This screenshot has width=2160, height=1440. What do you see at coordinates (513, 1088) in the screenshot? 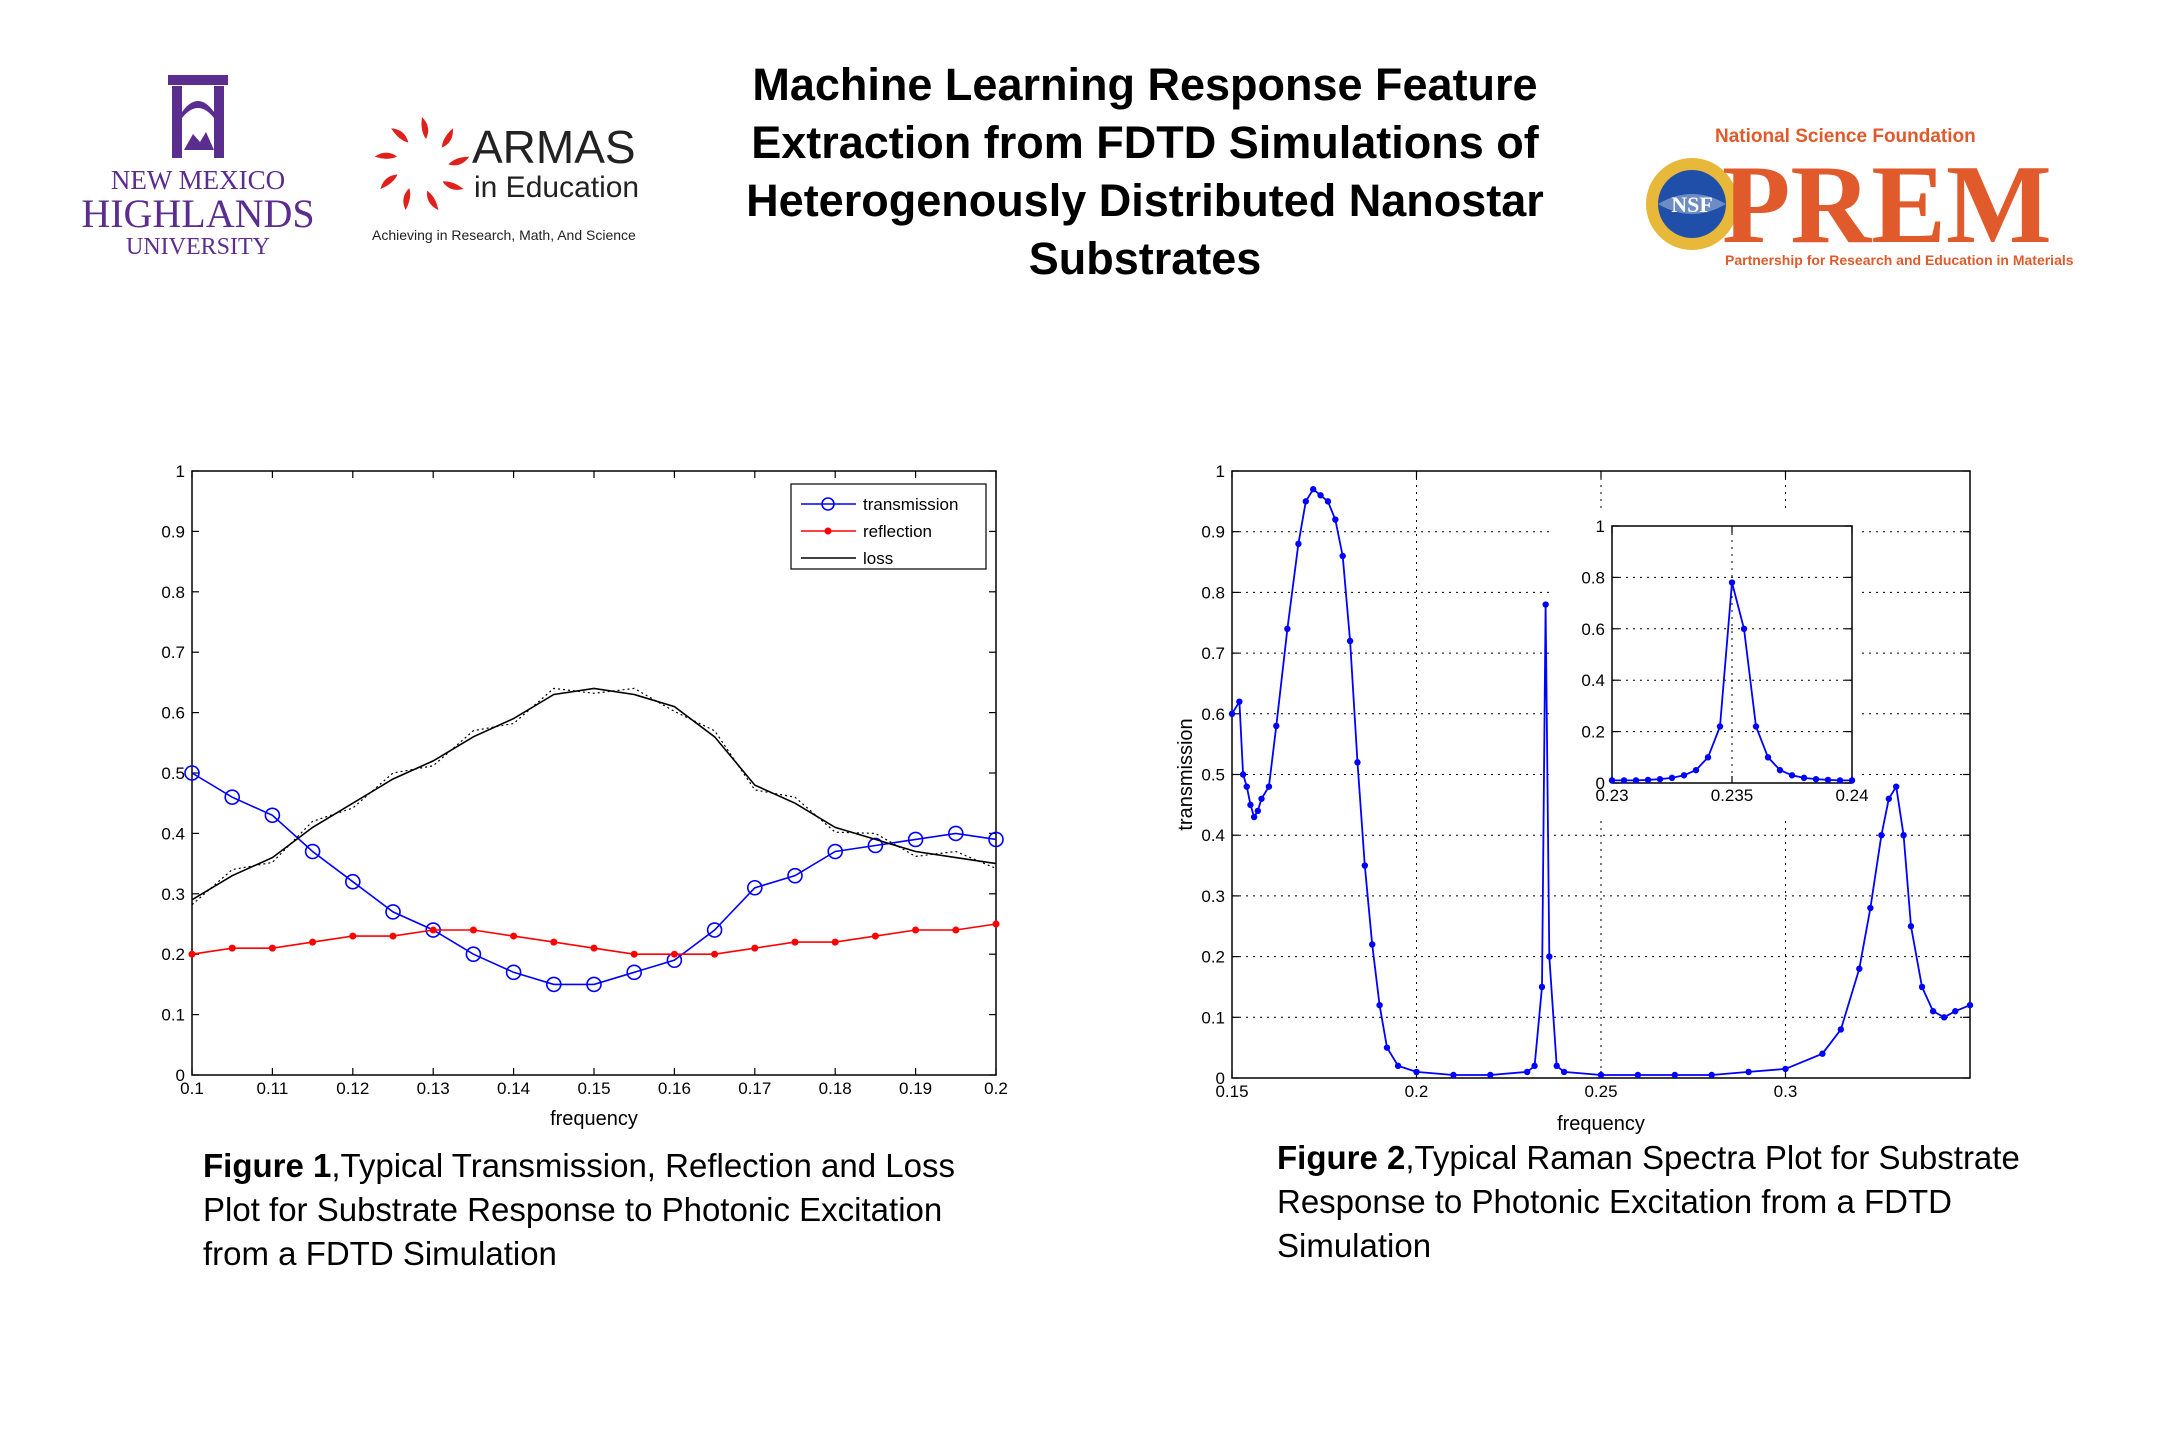
I see `x-tick-label: 0.14` at bounding box center [513, 1088].